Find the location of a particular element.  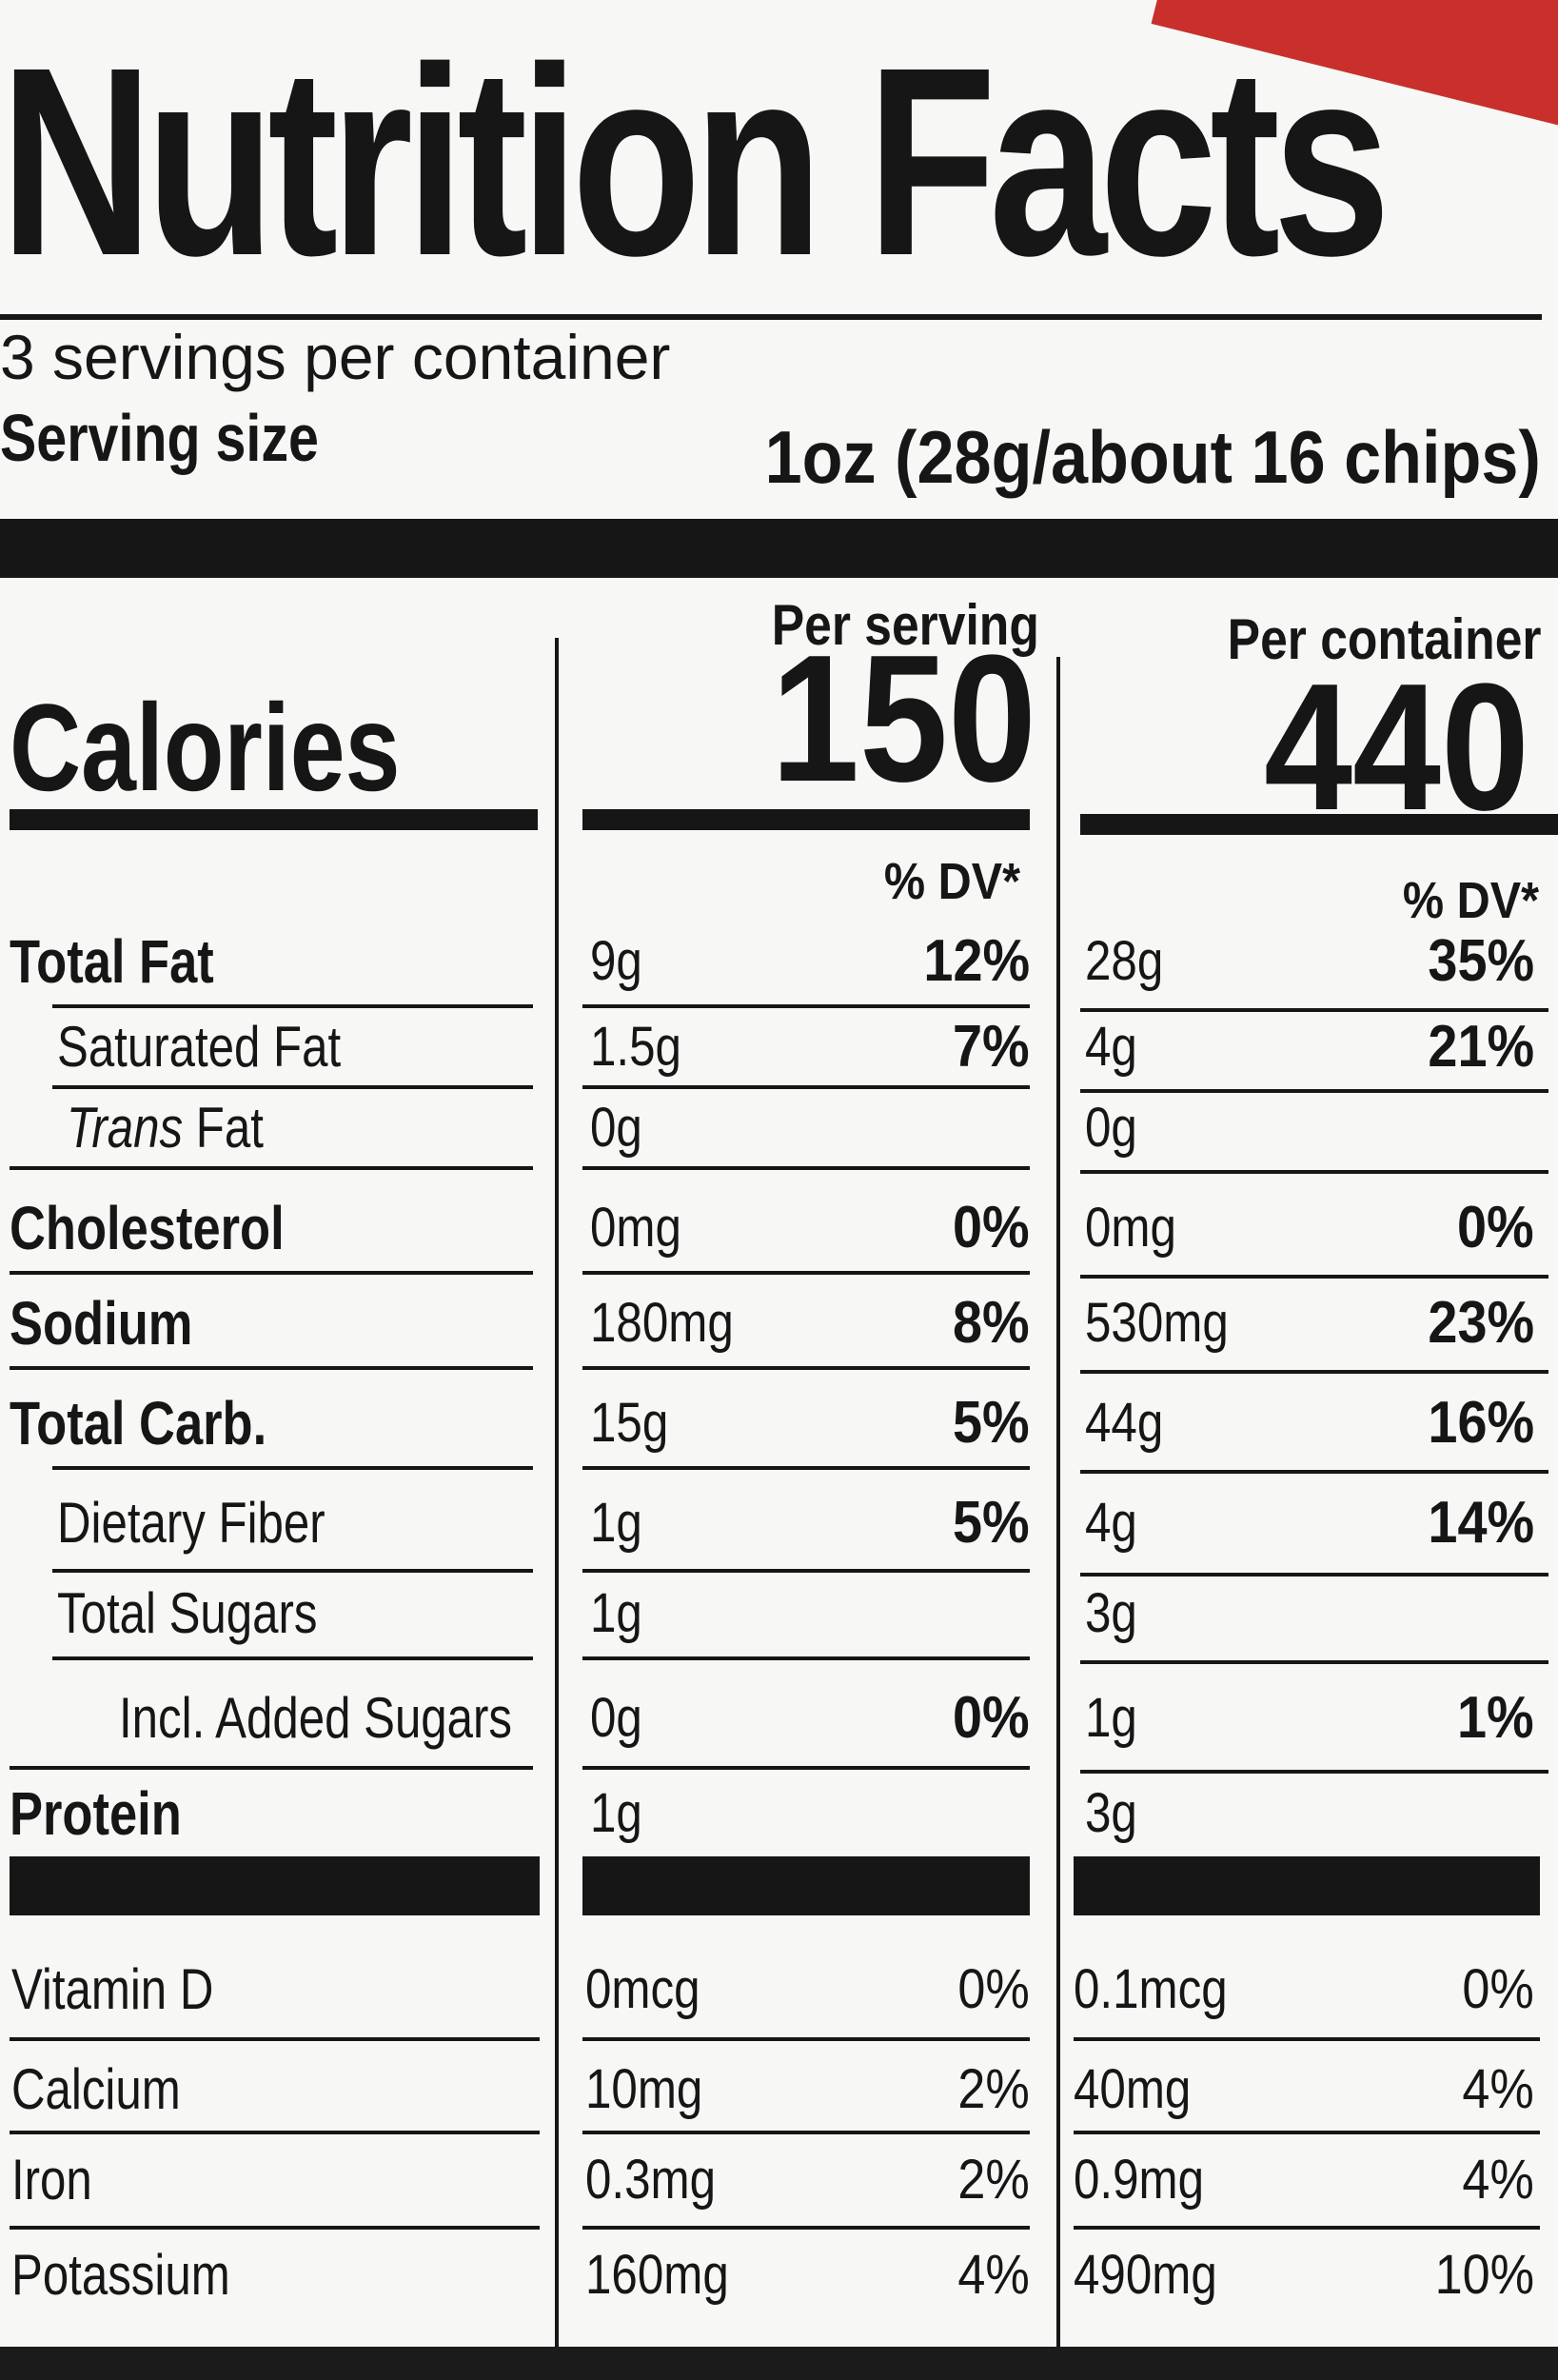

container-dv: 16% is located at coordinates (1481, 1423).